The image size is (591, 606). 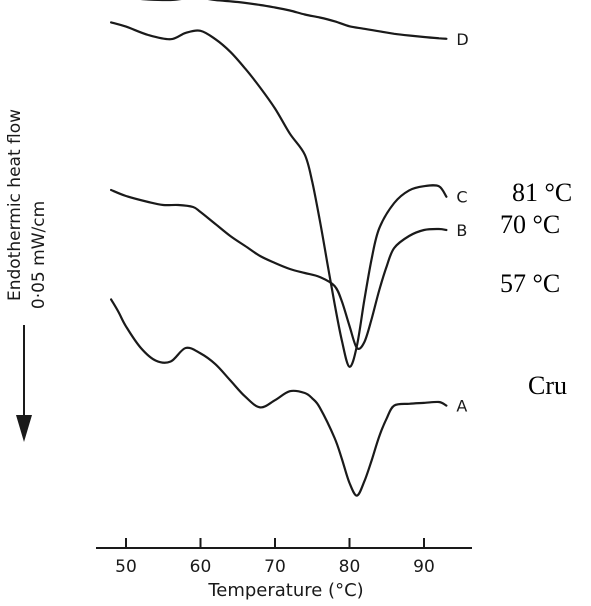 I want to click on series-label-d: D, so click(x=462, y=39).